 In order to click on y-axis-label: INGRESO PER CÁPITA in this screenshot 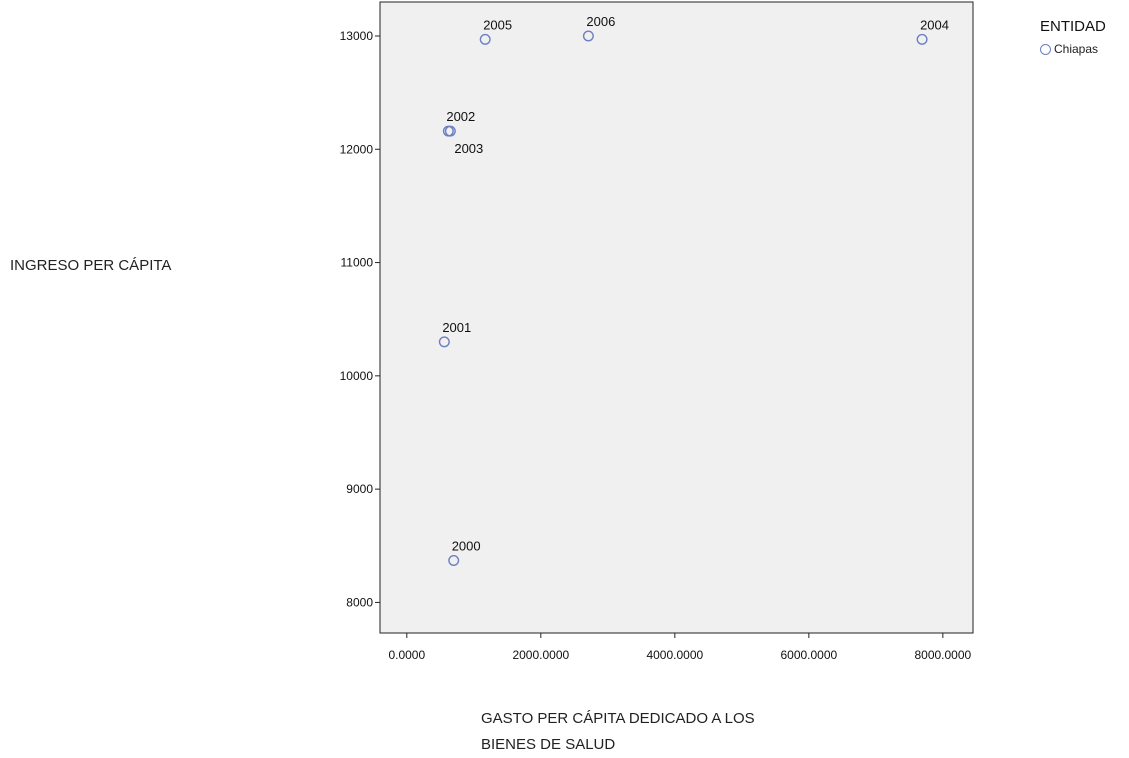, I will do `click(91, 265)`.